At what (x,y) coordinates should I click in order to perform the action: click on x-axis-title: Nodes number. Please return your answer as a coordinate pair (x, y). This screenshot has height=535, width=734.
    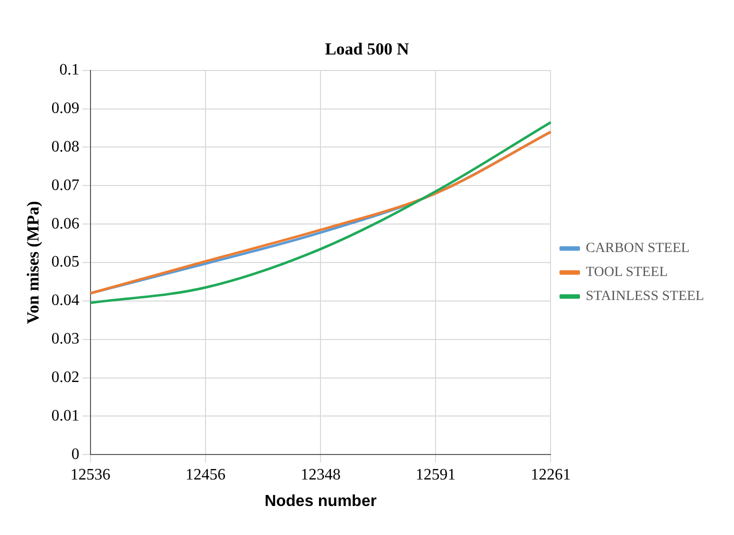
    Looking at the image, I should click on (320, 501).